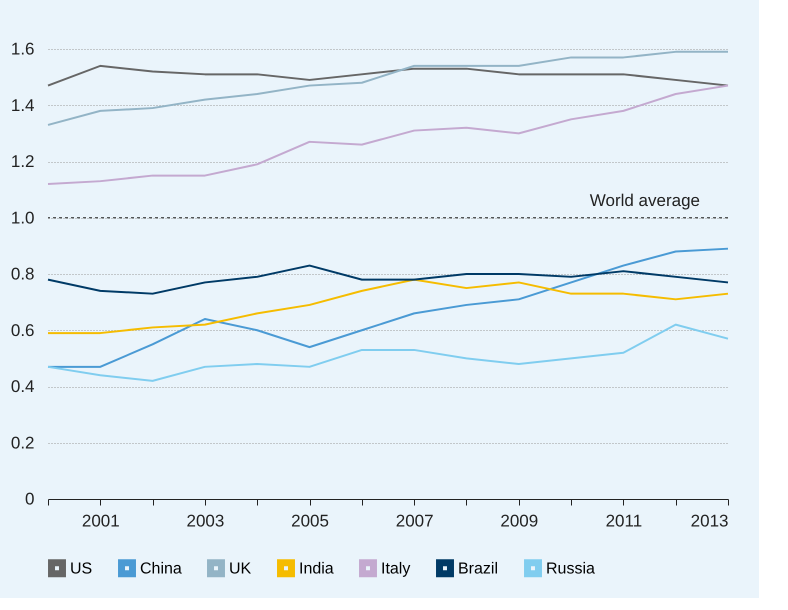 The width and height of the screenshot is (788, 610). Describe the element at coordinates (81, 569) in the screenshot. I see `legend-label: US` at that location.